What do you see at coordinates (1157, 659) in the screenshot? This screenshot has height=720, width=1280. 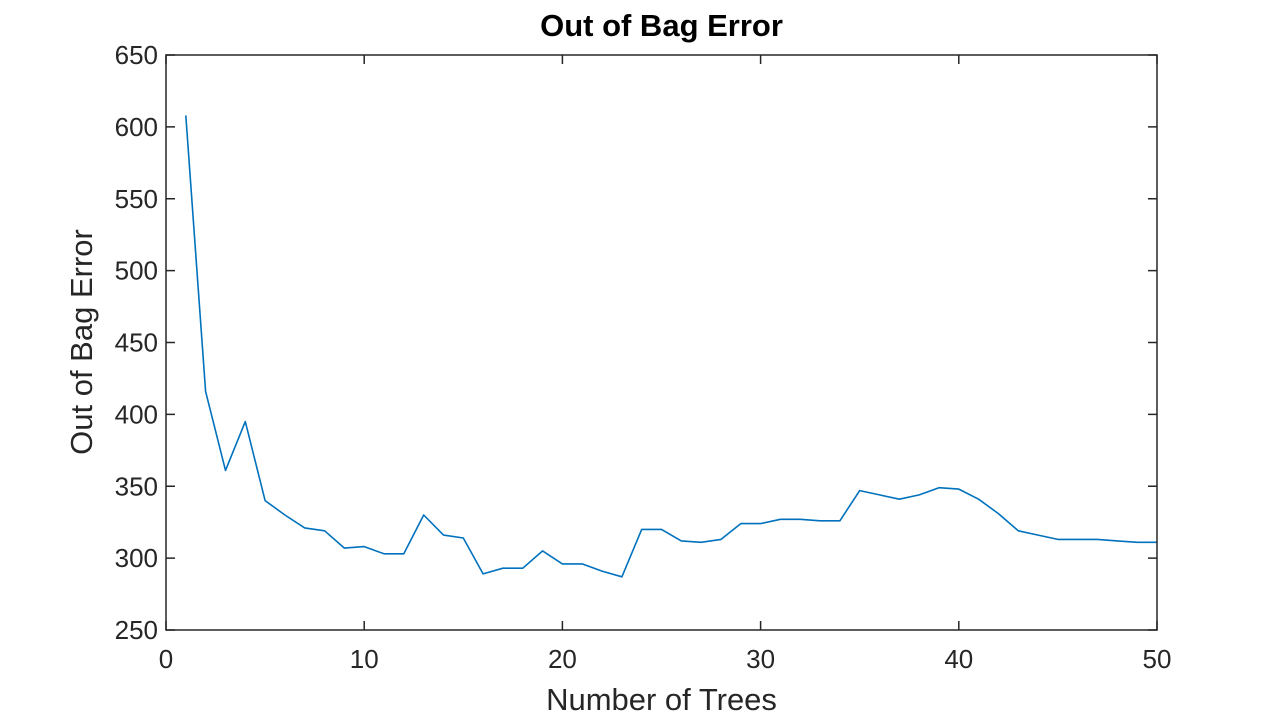 I see `x-tick-label: 50` at bounding box center [1157, 659].